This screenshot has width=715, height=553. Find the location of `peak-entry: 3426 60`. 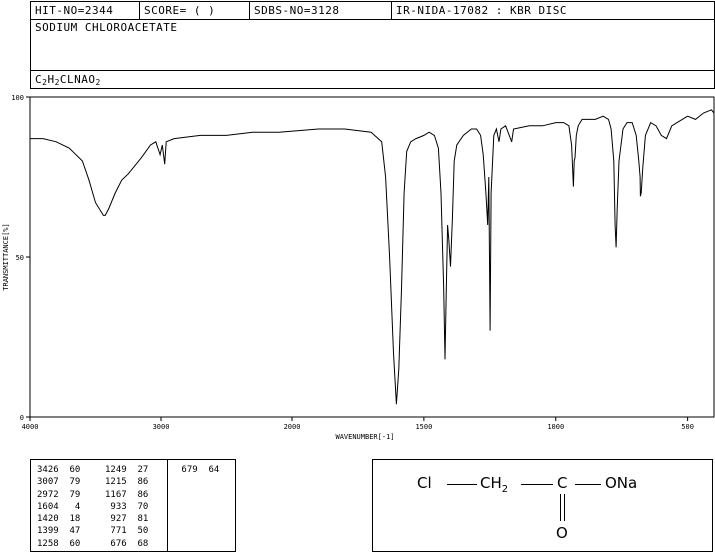

peak-entry: 3426 60 is located at coordinates (59, 470).